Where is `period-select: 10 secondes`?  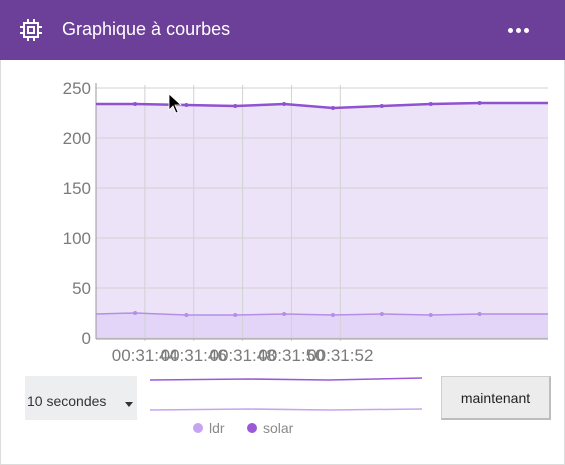
period-select: 10 secondes is located at coordinates (81, 398).